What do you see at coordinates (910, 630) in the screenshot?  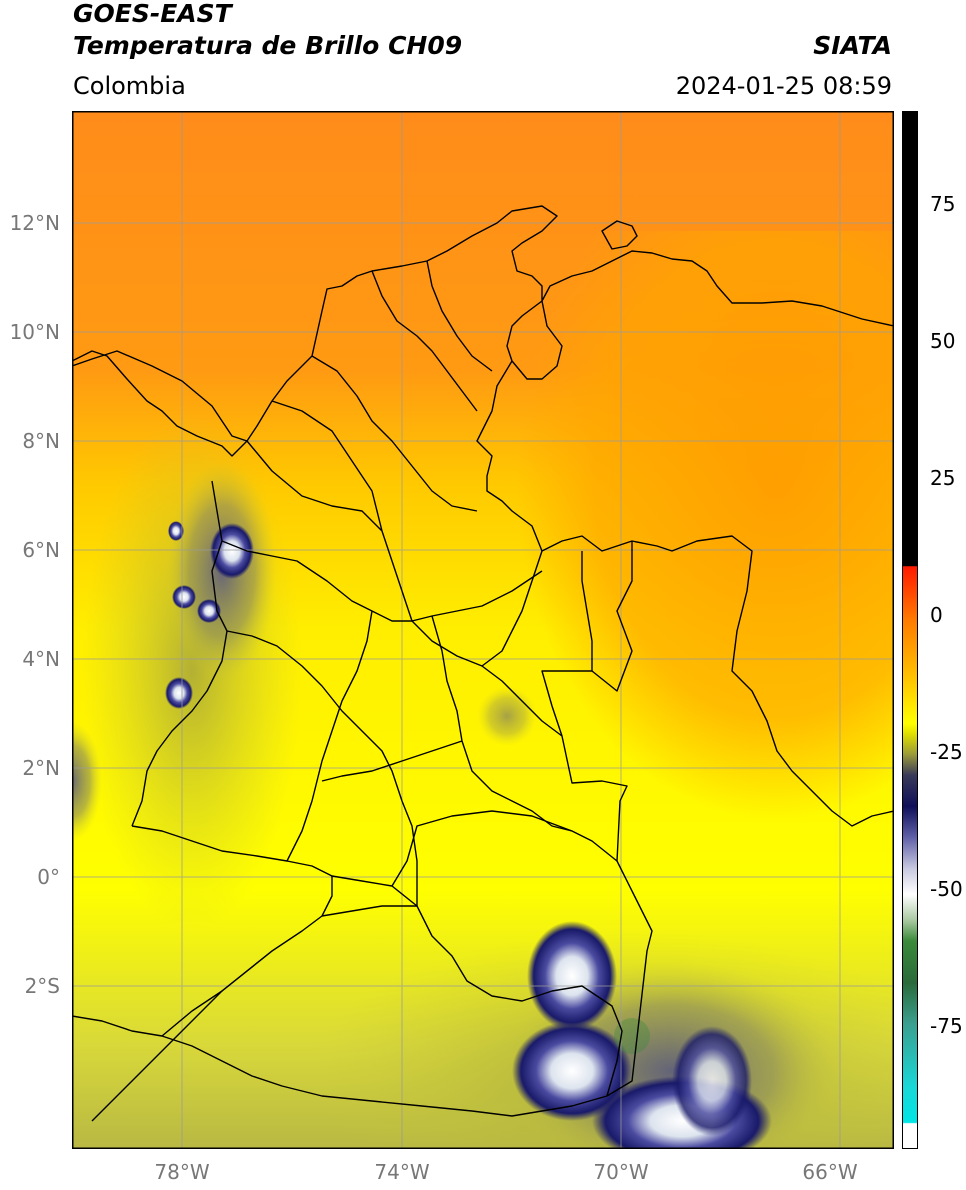 I see `colorbar` at bounding box center [910, 630].